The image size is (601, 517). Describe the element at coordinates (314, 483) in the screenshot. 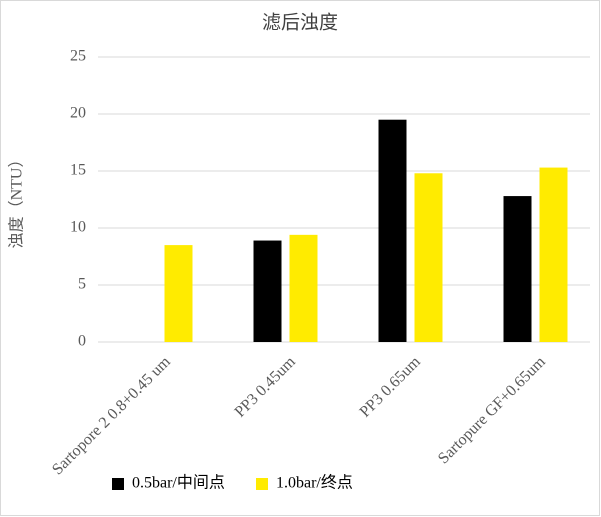

I see `legend-label: 1.0bar/终点` at that location.